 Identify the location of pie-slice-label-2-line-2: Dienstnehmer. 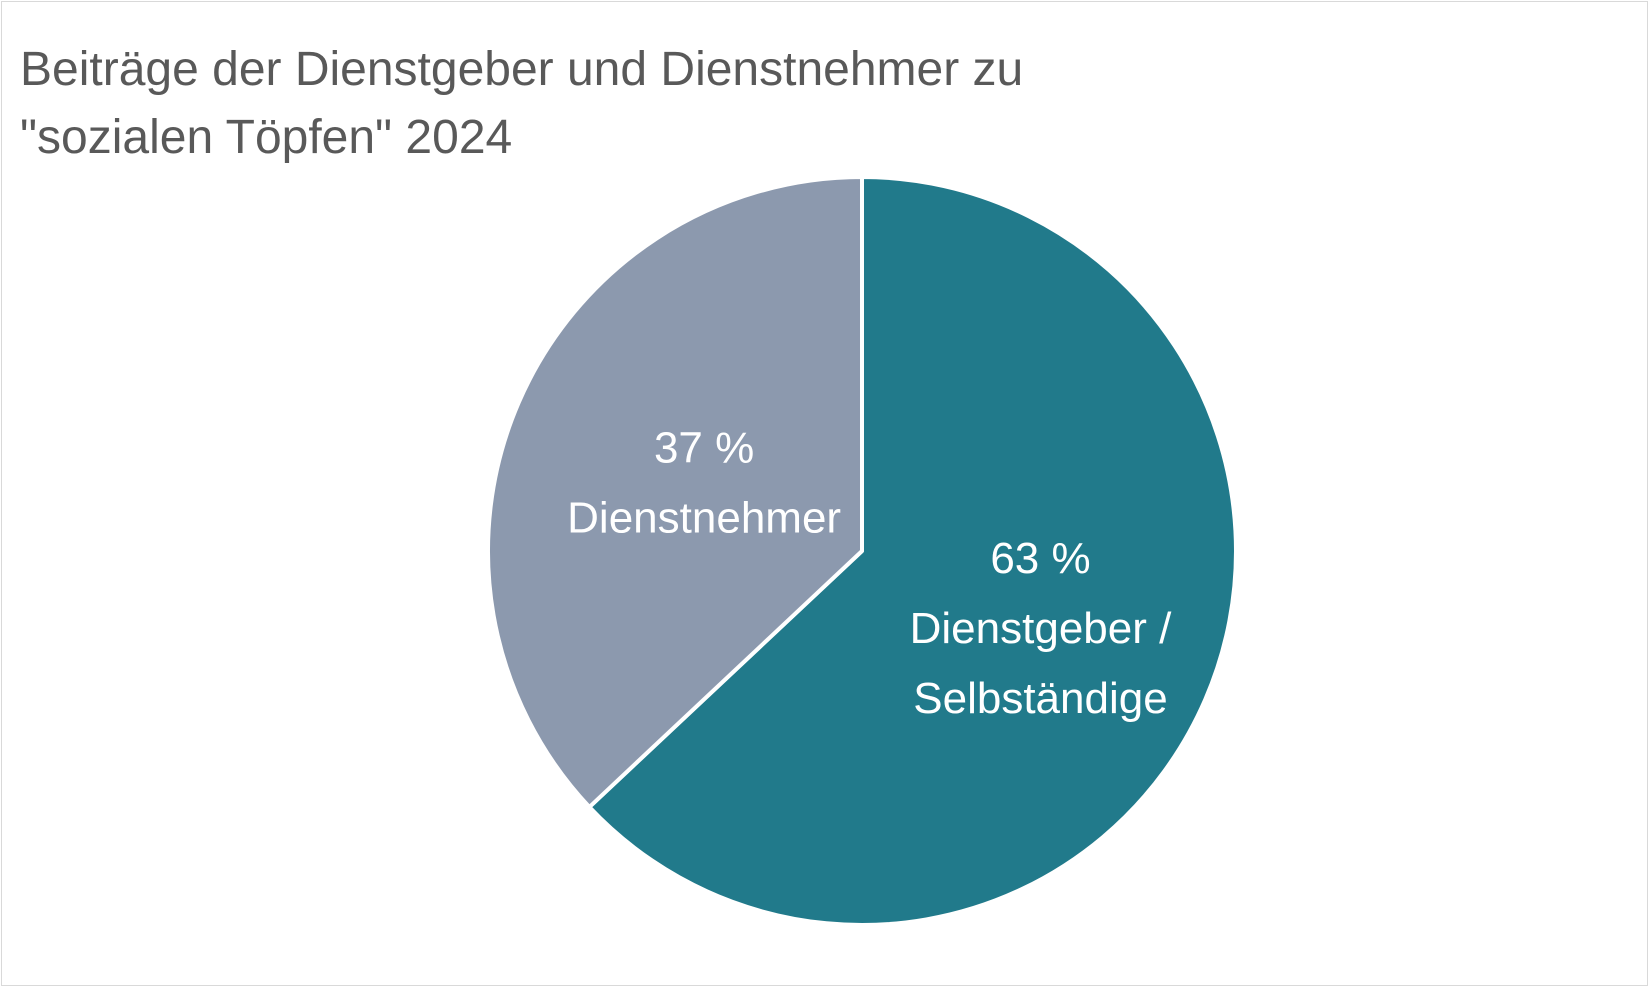
(704, 518).